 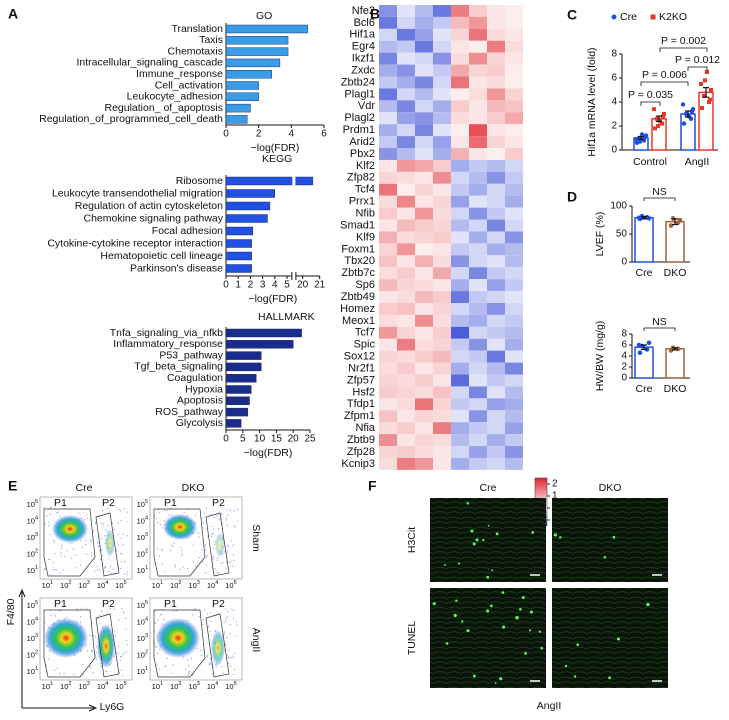 I want to click on x-tick-label: 2, so click(x=251, y=285).